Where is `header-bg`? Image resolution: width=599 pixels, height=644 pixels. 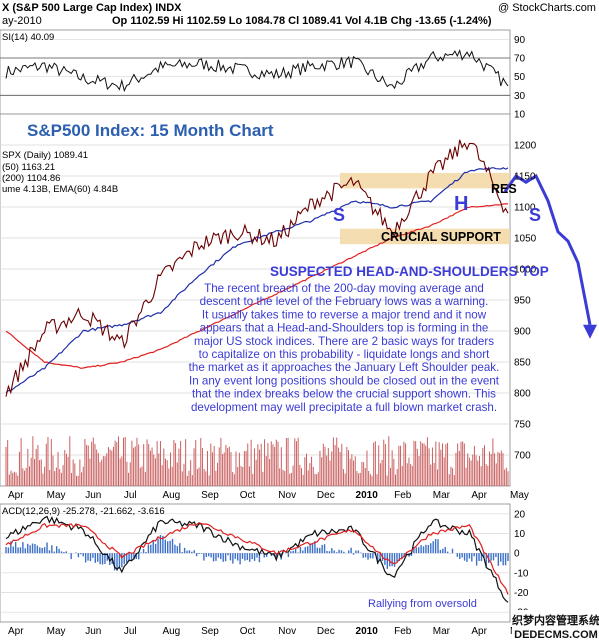 header-bg is located at coordinates (299, 15).